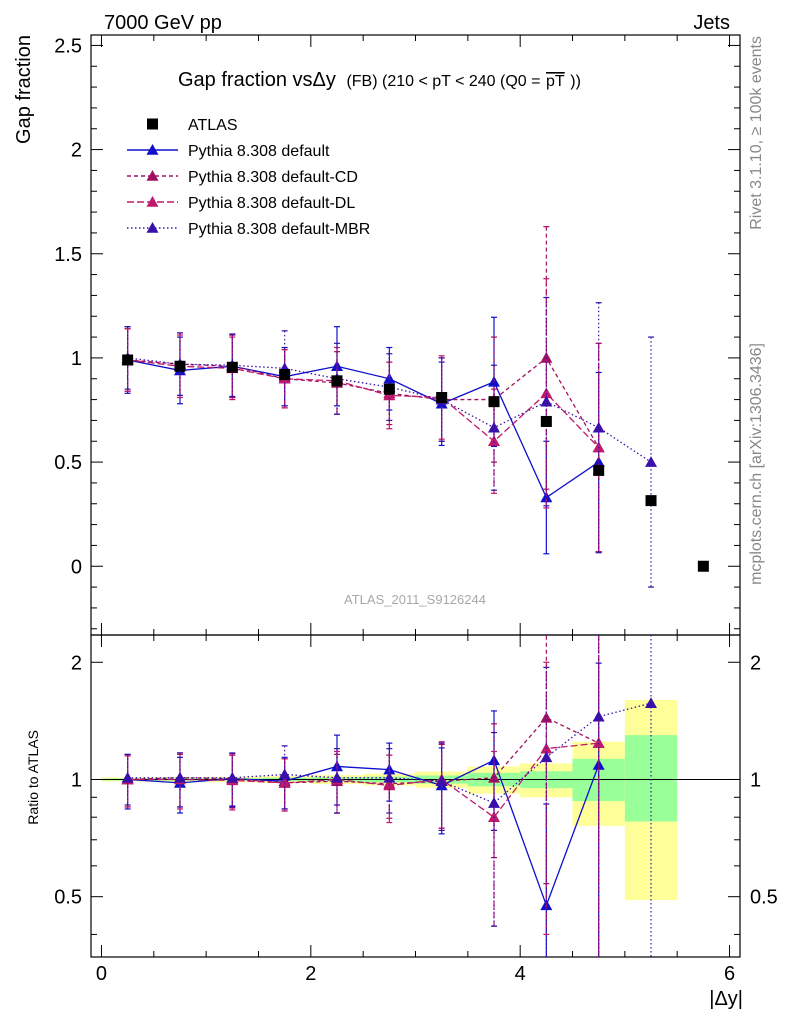  Describe the element at coordinates (520, 974) in the screenshot. I see `x-tick-label-4: 4` at that location.